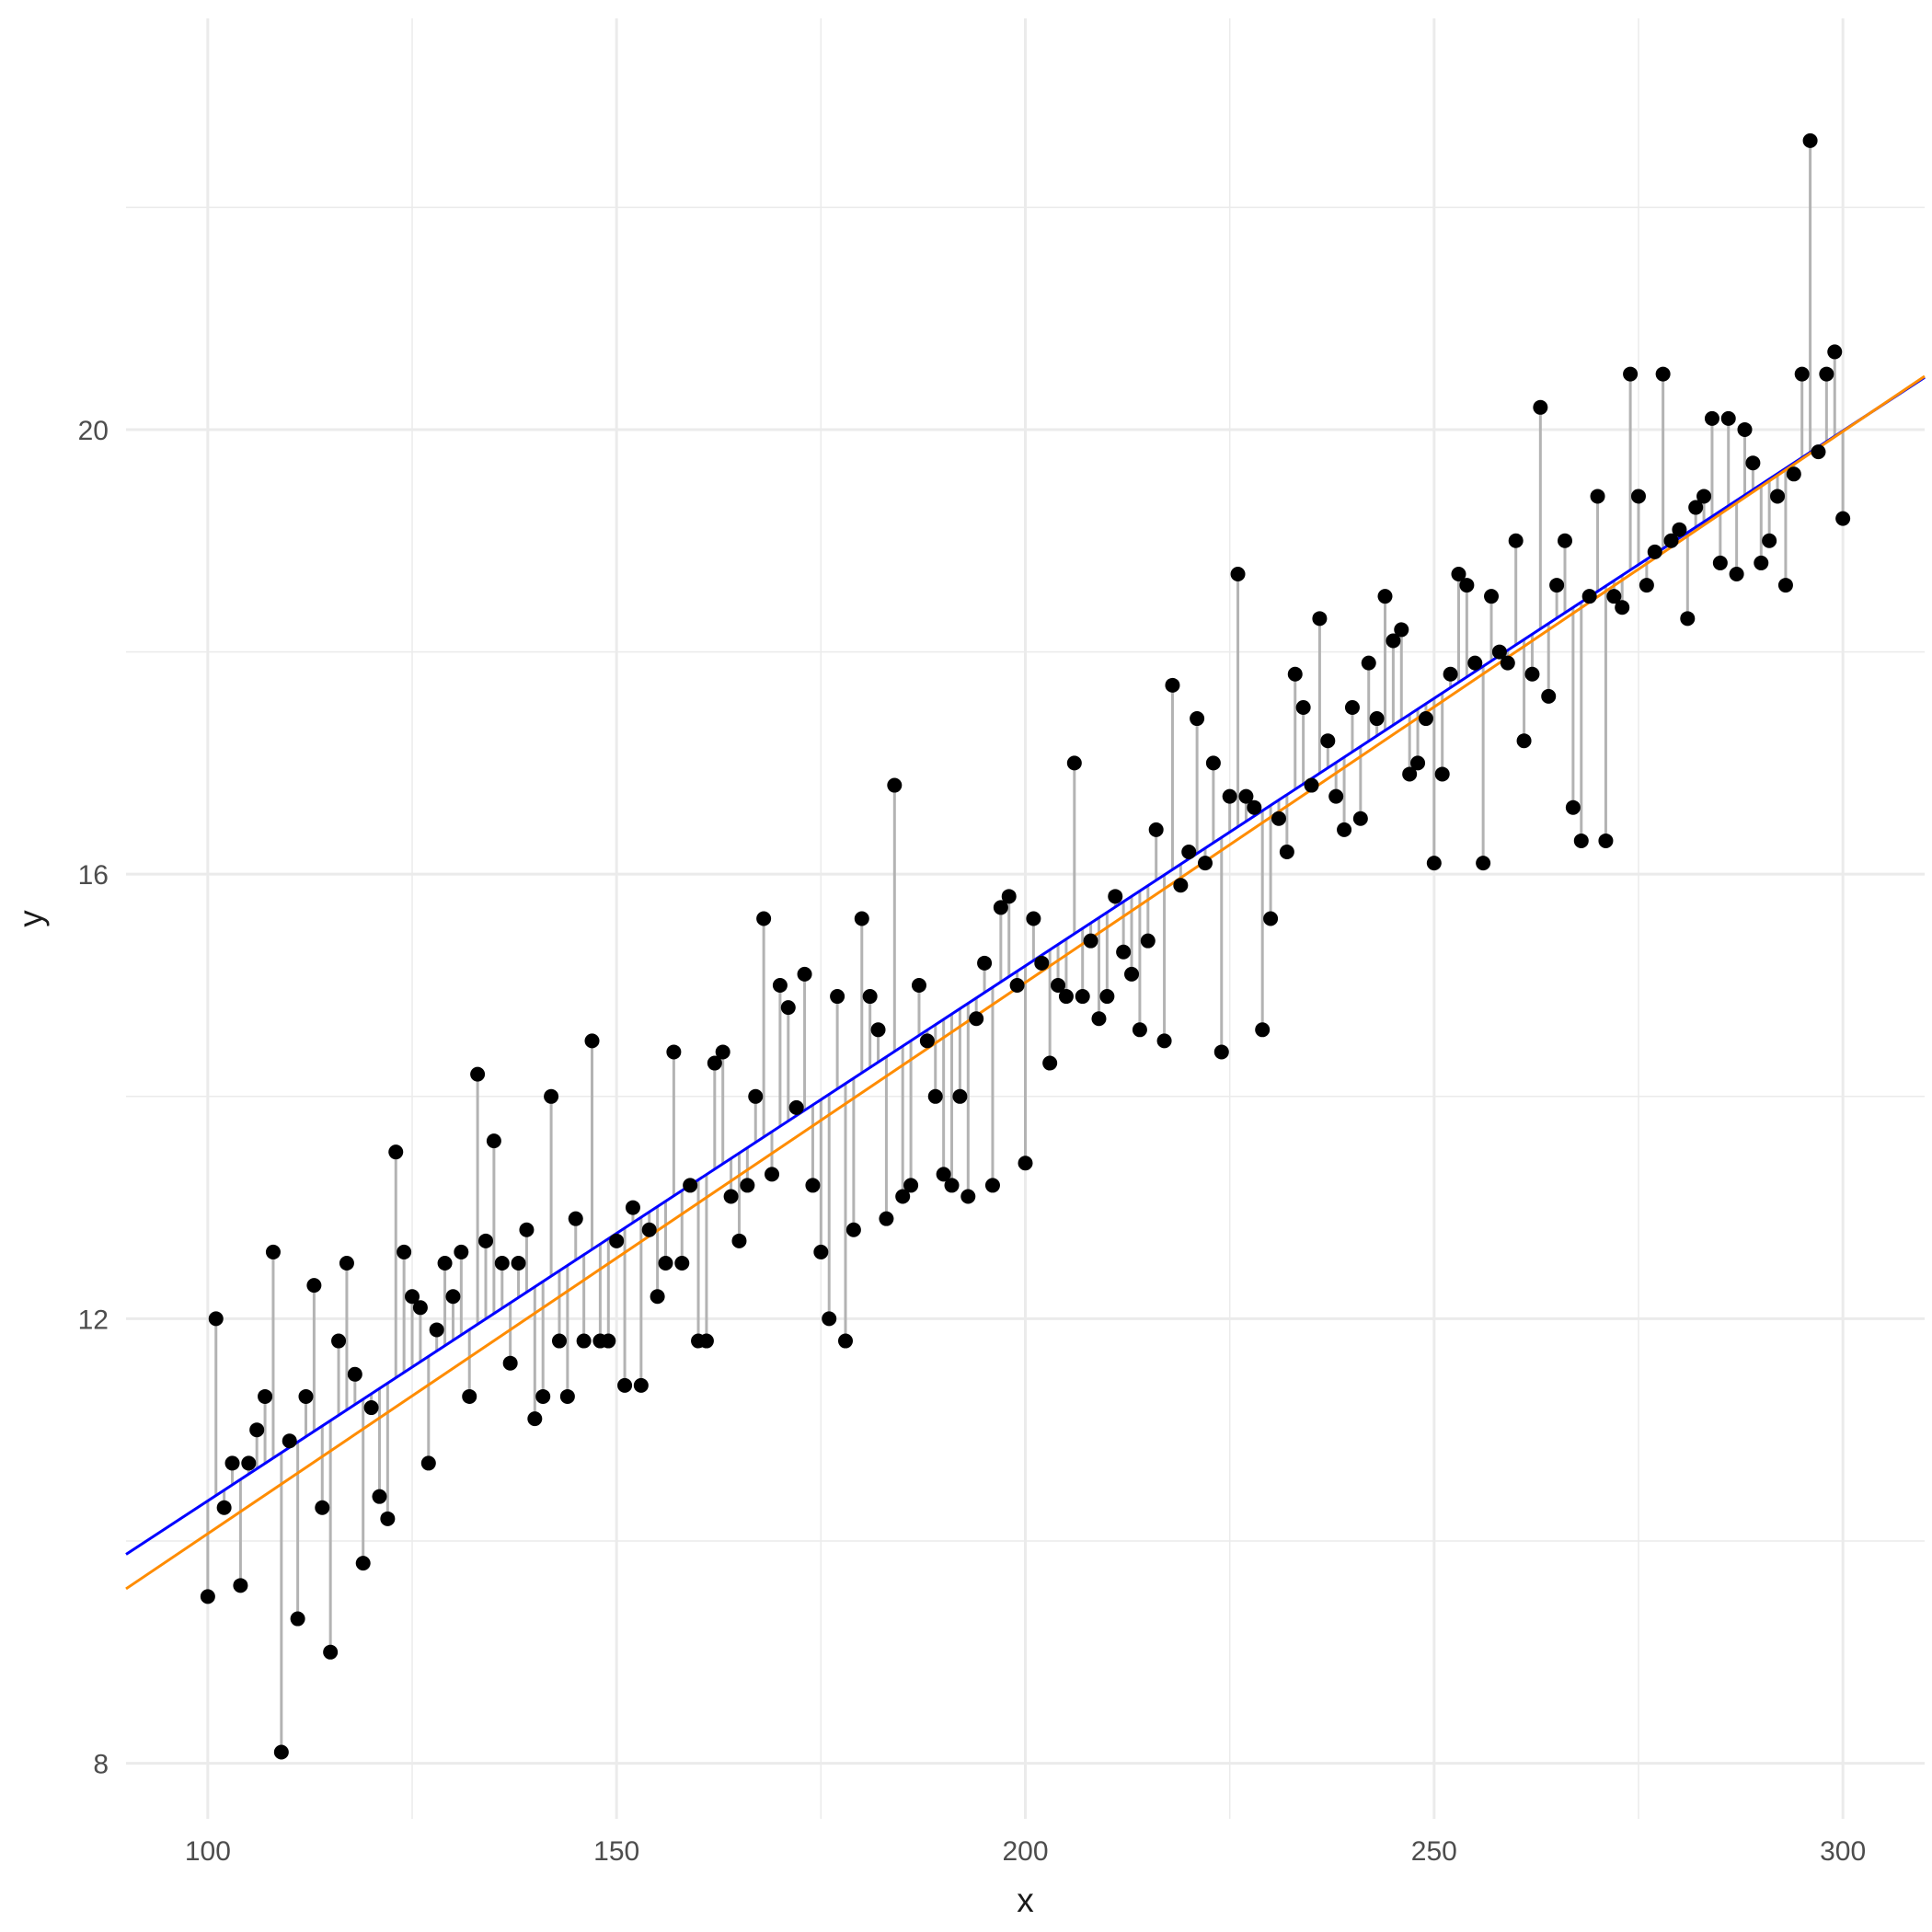  Describe the element at coordinates (1843, 1851) in the screenshot. I see `x-tick-label: 300` at that location.